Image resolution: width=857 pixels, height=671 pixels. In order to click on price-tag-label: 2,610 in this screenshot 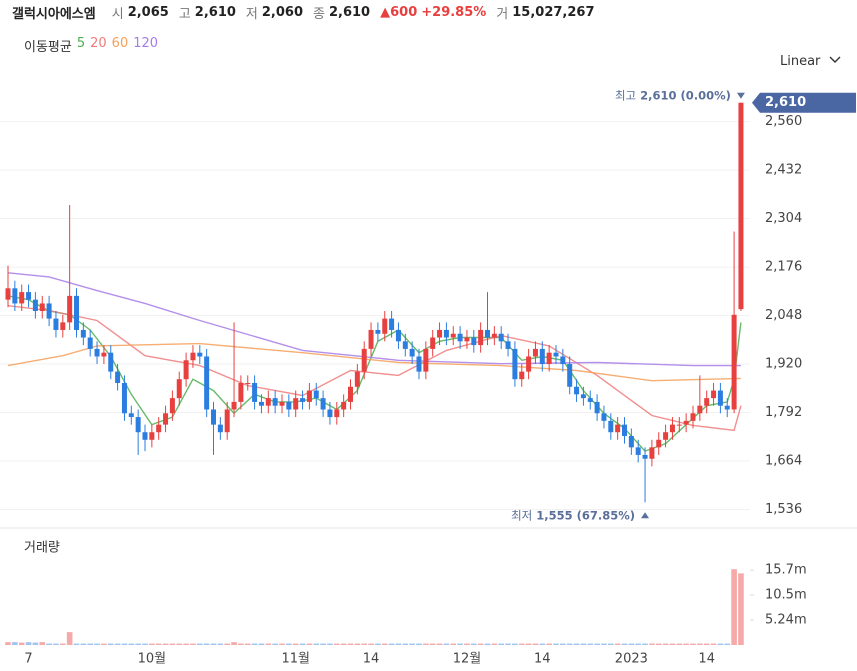, I will do `click(785, 102)`.